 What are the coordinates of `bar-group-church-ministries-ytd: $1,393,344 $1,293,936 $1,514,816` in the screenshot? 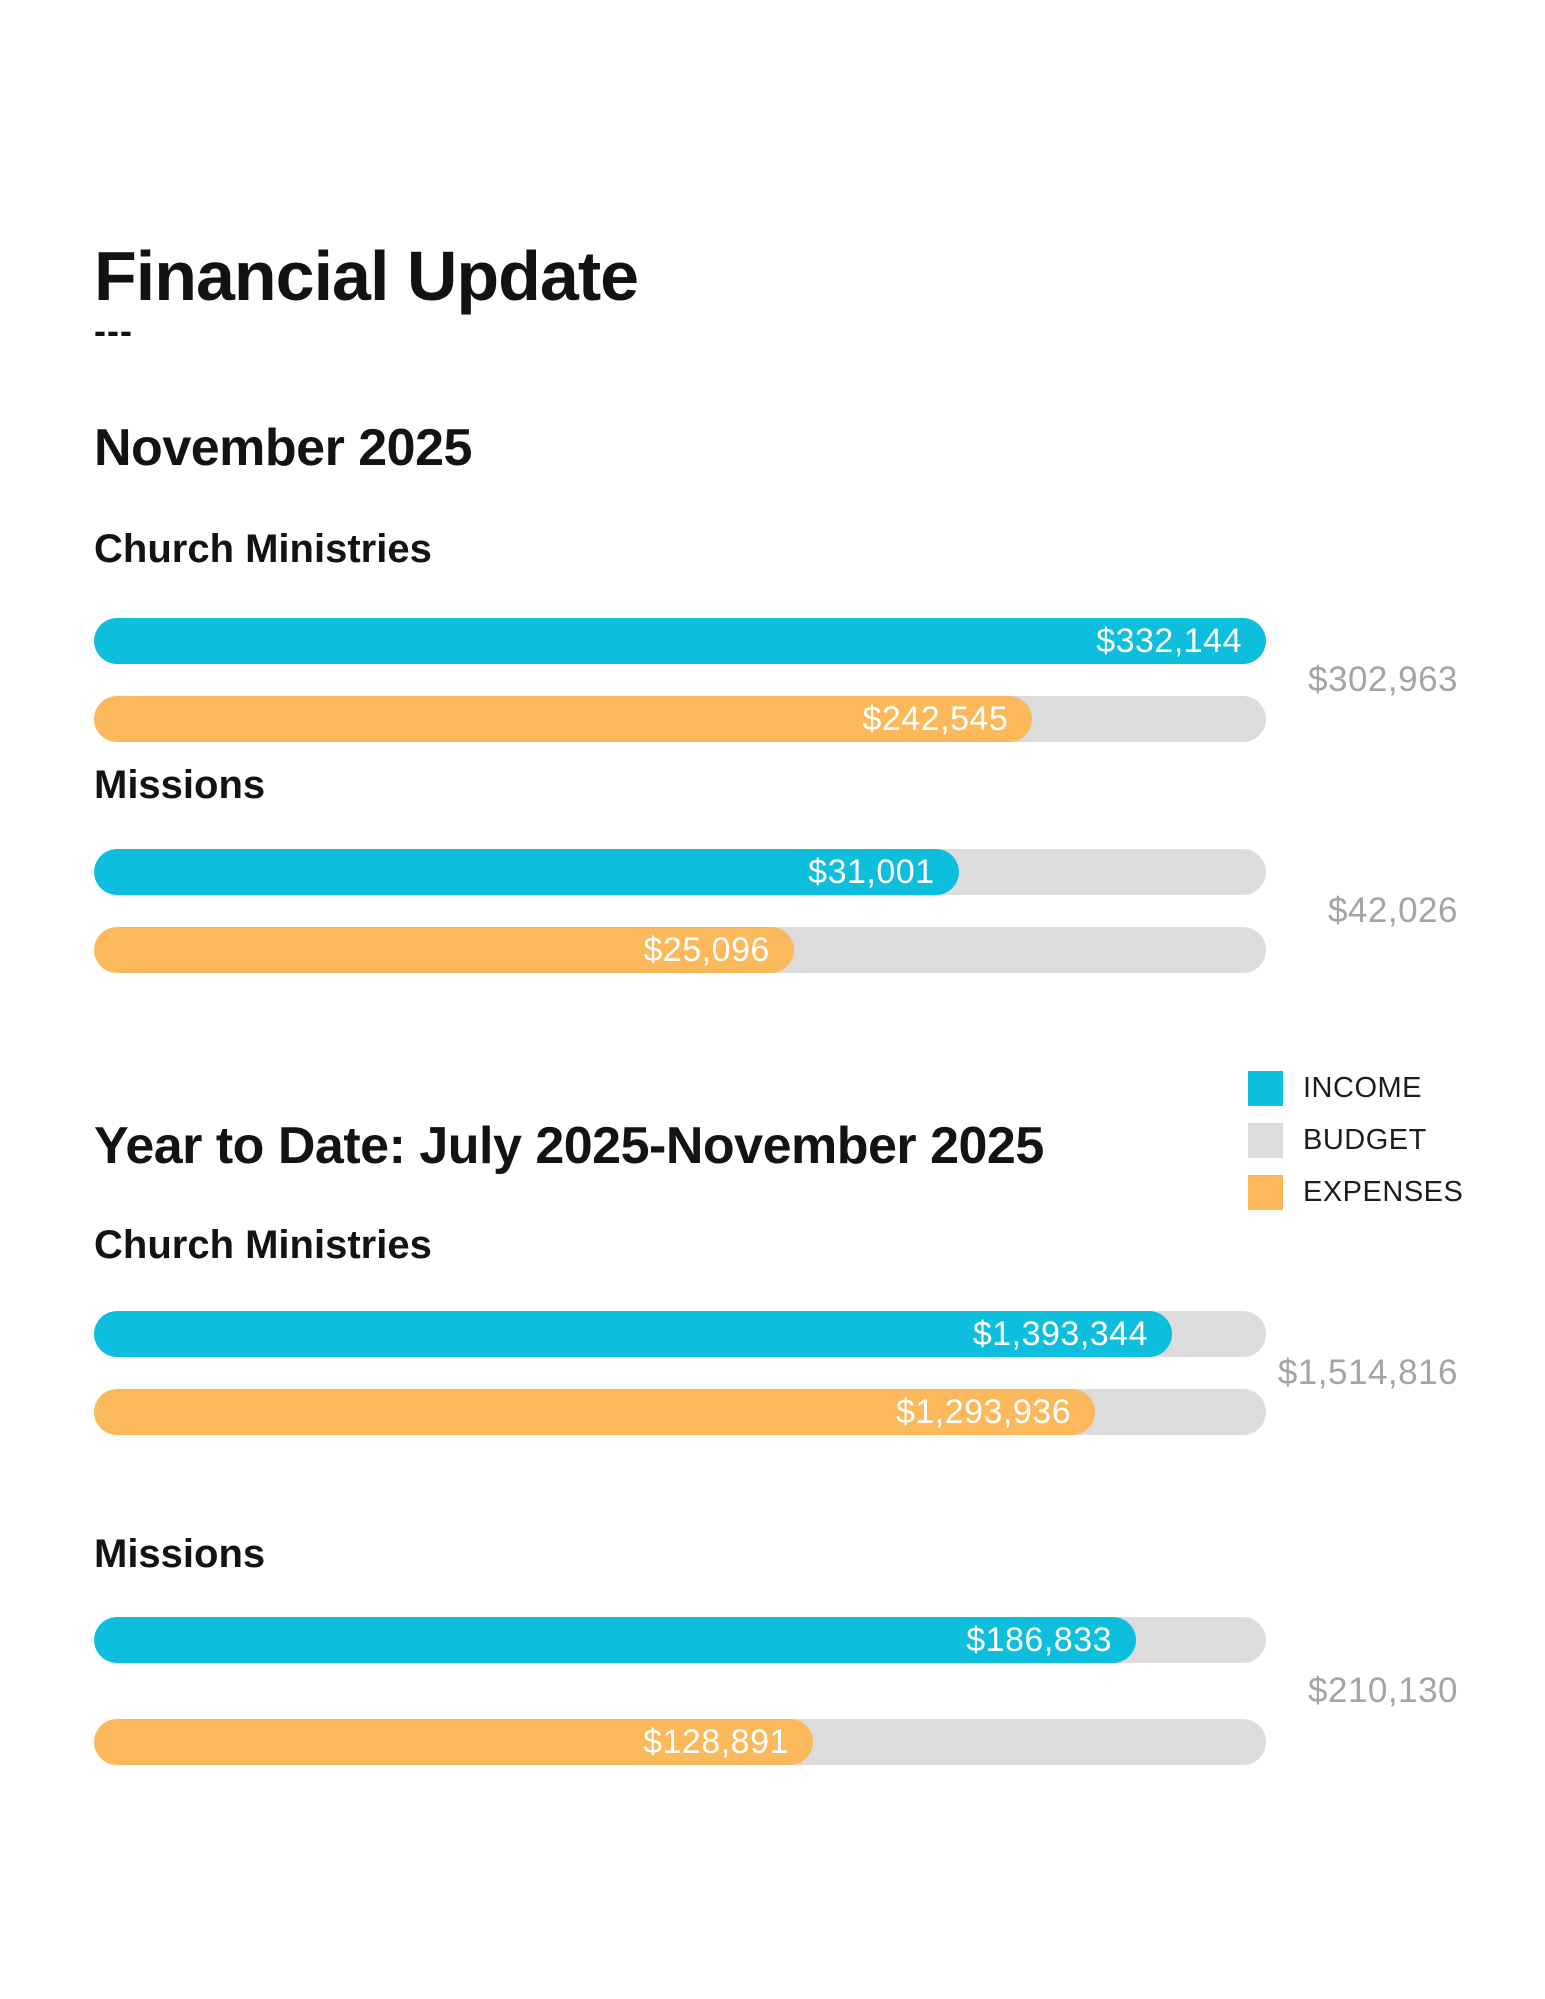 It's located at (775, 1373).